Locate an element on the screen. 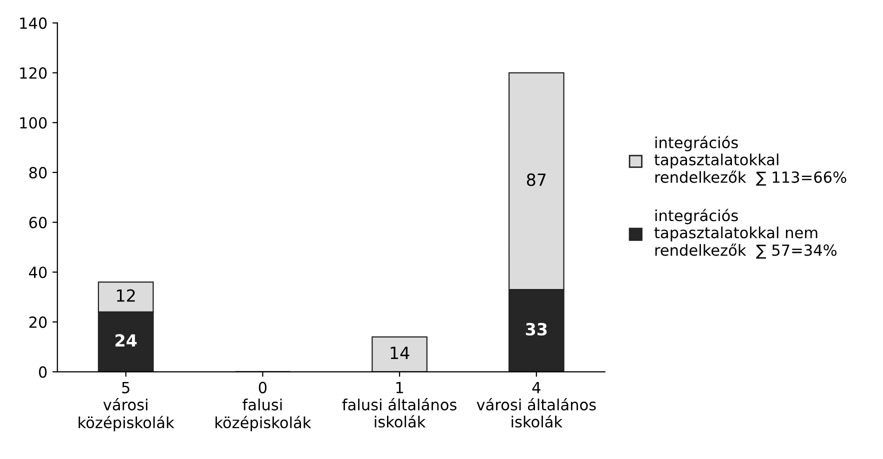 Image resolution: width=883 pixels, height=459 pixels. data-label: 33 is located at coordinates (536, 329).